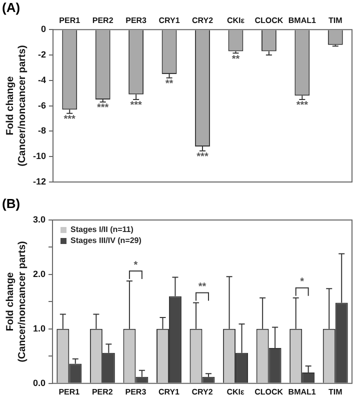 The width and height of the screenshot is (358, 403). What do you see at coordinates (39, 328) in the screenshot?
I see `y-tick-label: 1.0` at bounding box center [39, 328].